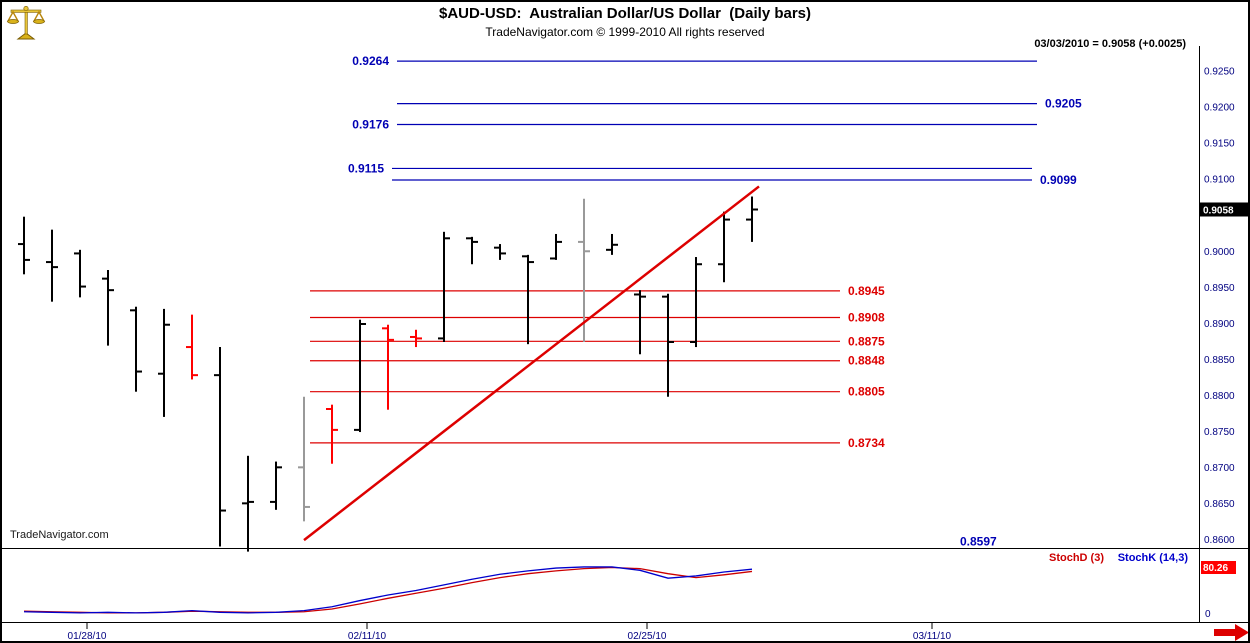 The width and height of the screenshot is (1250, 643). I want to click on stoch-k-line, so click(388, 590).